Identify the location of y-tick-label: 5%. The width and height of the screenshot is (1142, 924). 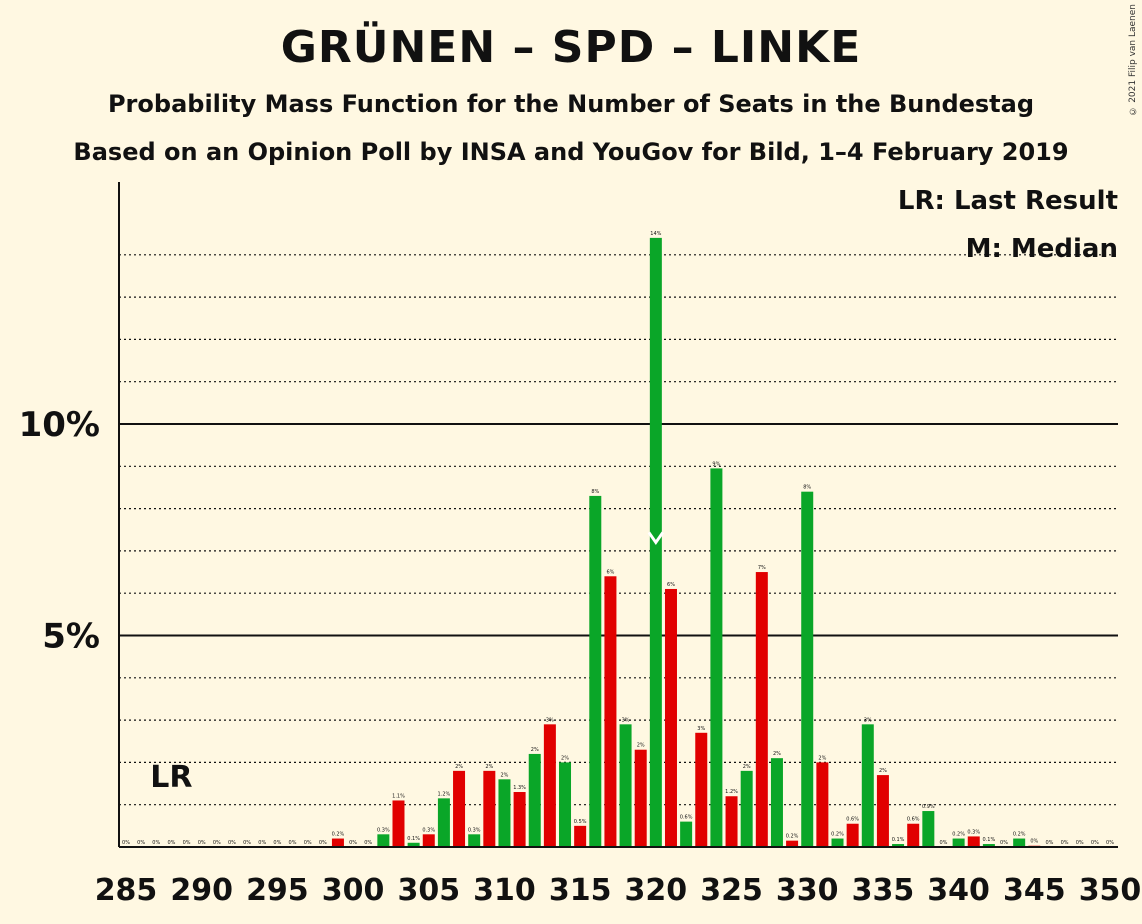
(71, 637).